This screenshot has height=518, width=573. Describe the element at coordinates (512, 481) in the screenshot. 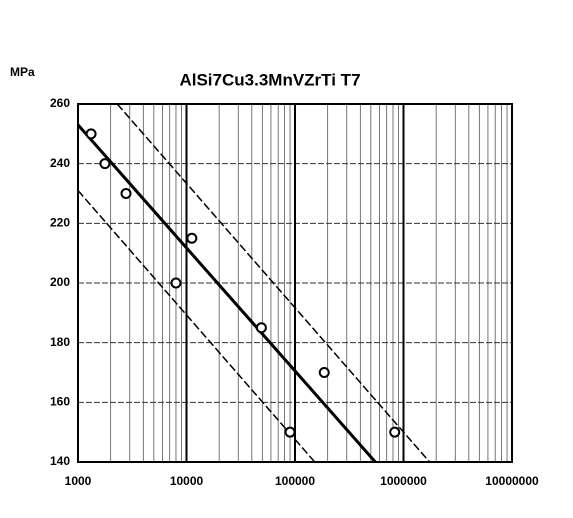

I see `x-tick-label: 10000000` at that location.